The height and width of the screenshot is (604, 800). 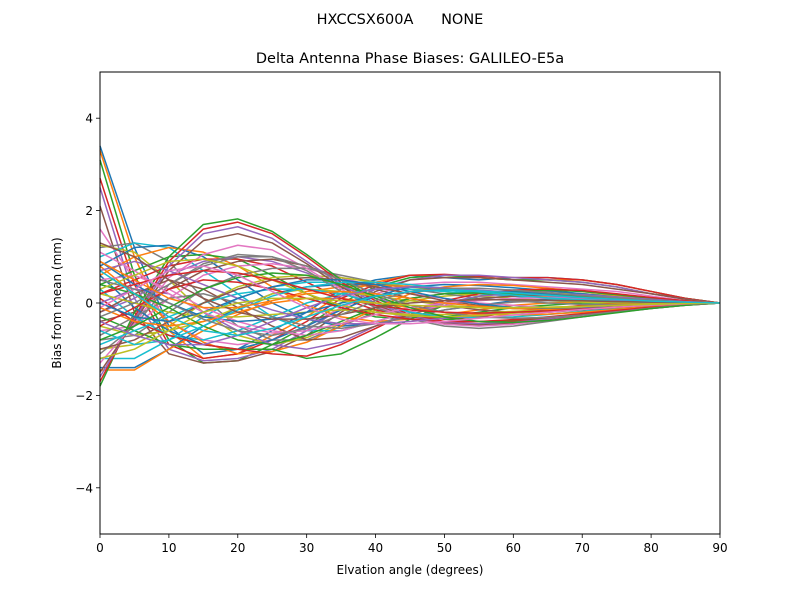 I want to click on y-tick-label: 0, so click(x=89, y=304).